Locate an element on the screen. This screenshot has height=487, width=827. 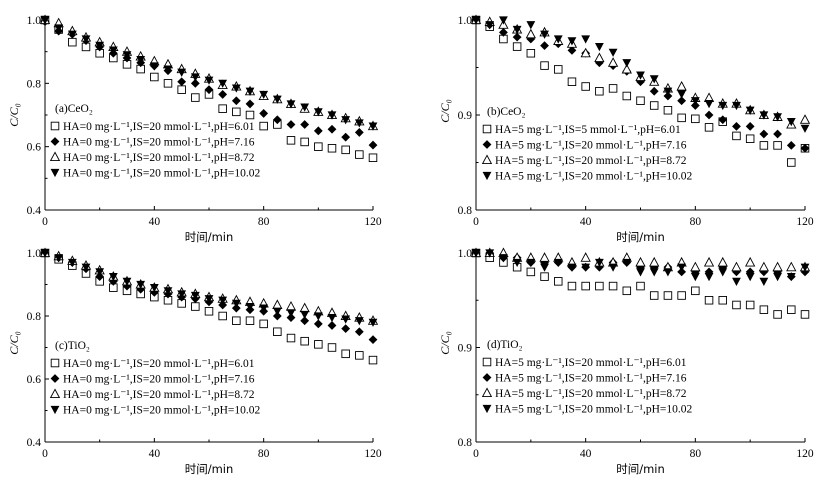
legend-entry: HA=0 mg·L⁻¹,IS=20 mmol·L⁻¹,pH=8.72 is located at coordinates (159, 395).